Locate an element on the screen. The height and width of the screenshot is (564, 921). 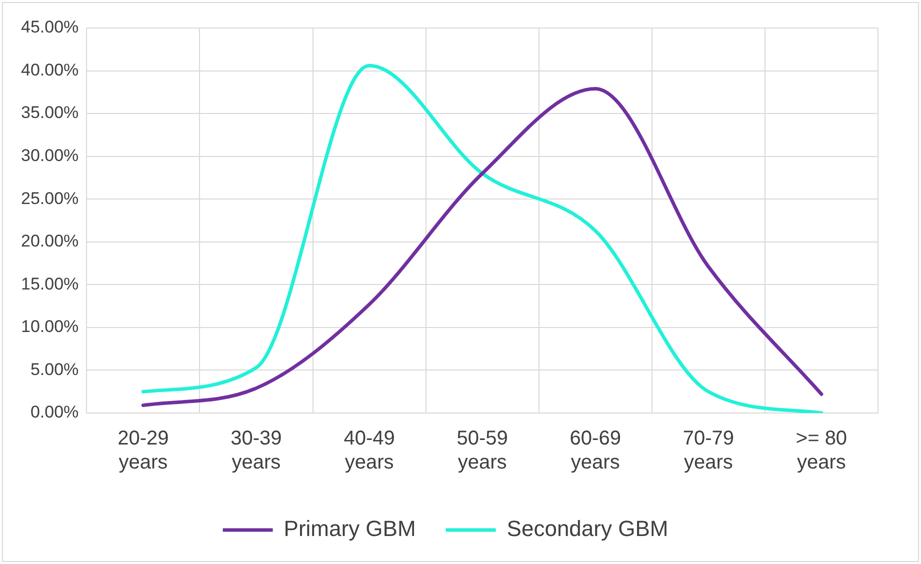
y-tick-label: 25.00% is located at coordinates (49, 198).